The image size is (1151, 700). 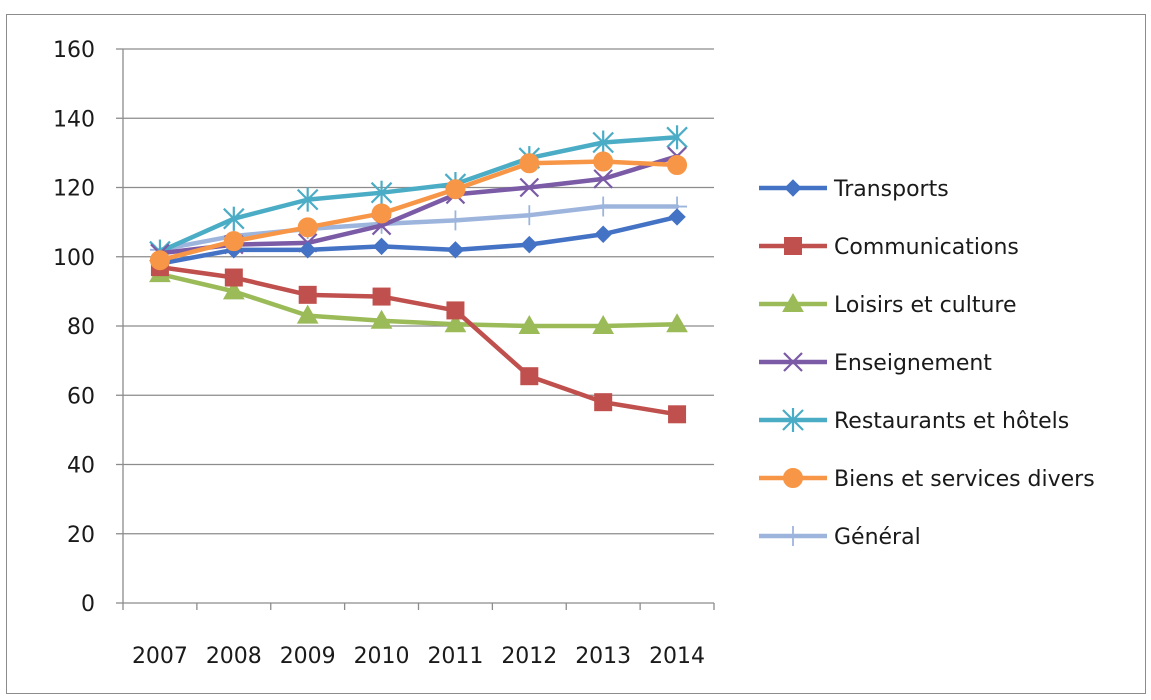 I want to click on y-tick-label: 20, so click(x=81, y=535).